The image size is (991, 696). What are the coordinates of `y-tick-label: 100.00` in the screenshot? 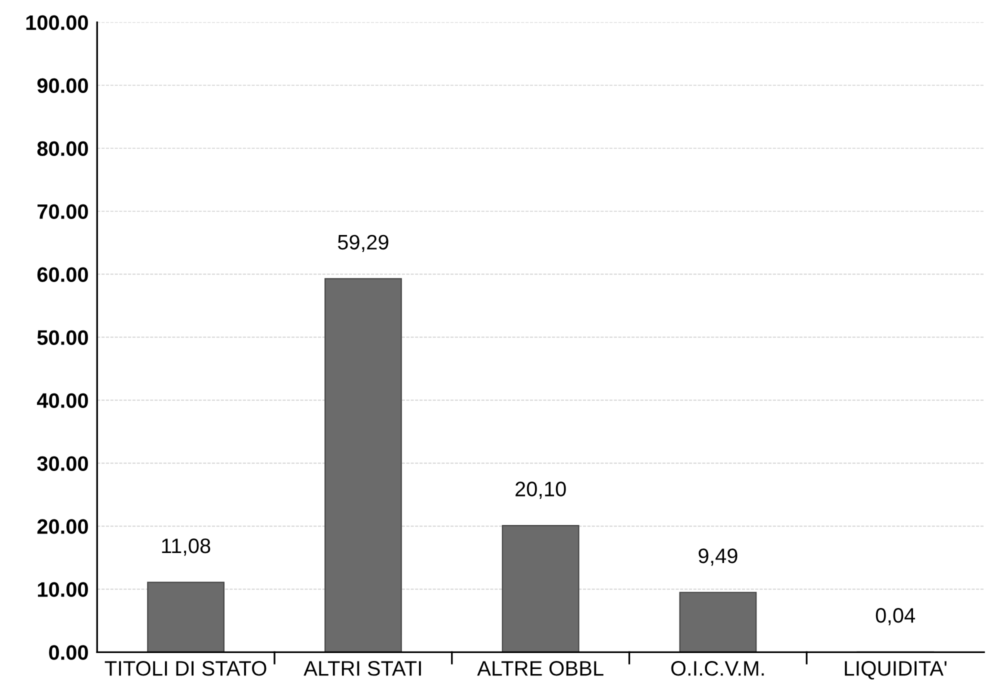 It's located at (57, 22).